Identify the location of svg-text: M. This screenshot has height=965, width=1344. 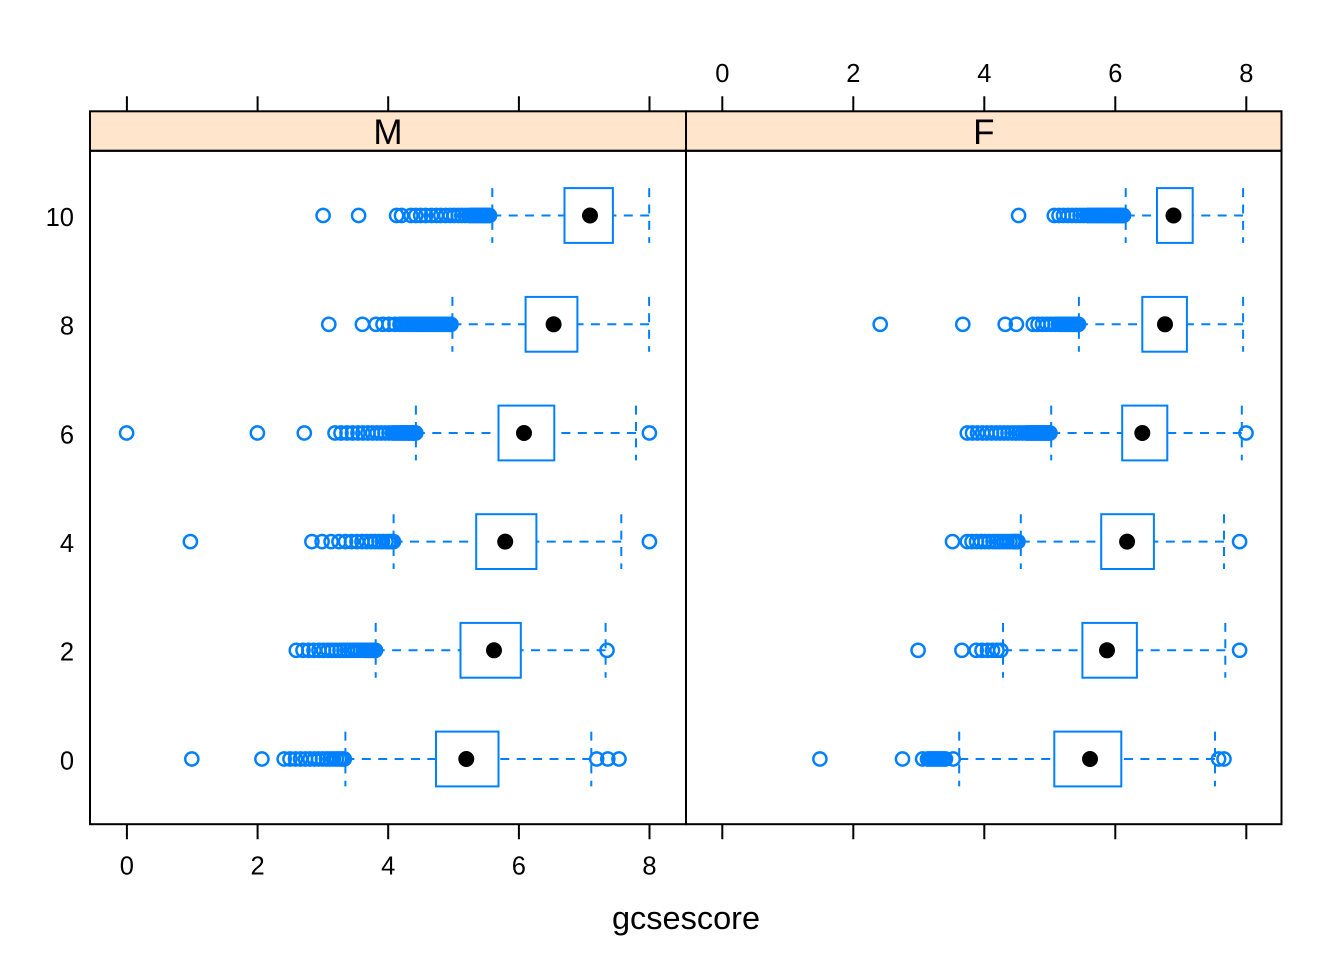
(387, 132).